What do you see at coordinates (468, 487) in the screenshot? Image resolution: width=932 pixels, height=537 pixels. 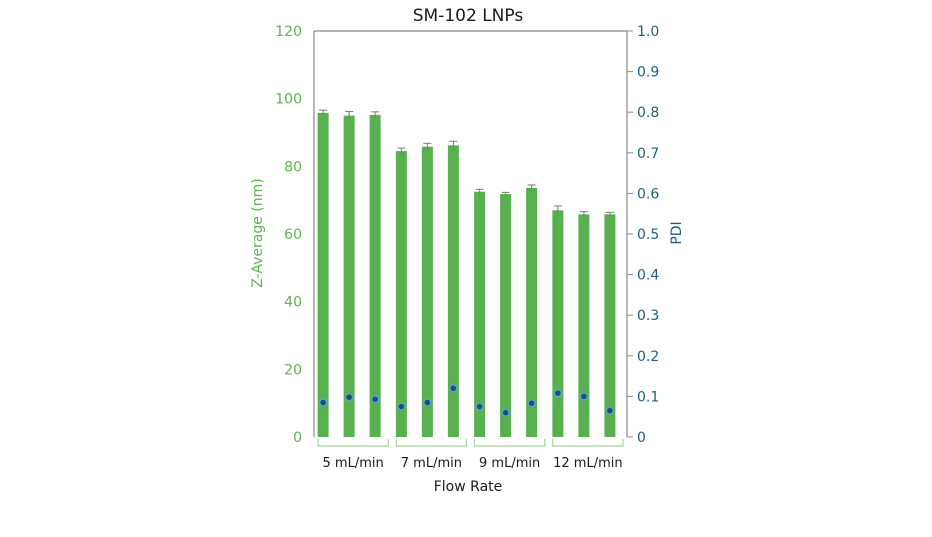 I see `x-axis-label: Flow Rate` at bounding box center [468, 487].